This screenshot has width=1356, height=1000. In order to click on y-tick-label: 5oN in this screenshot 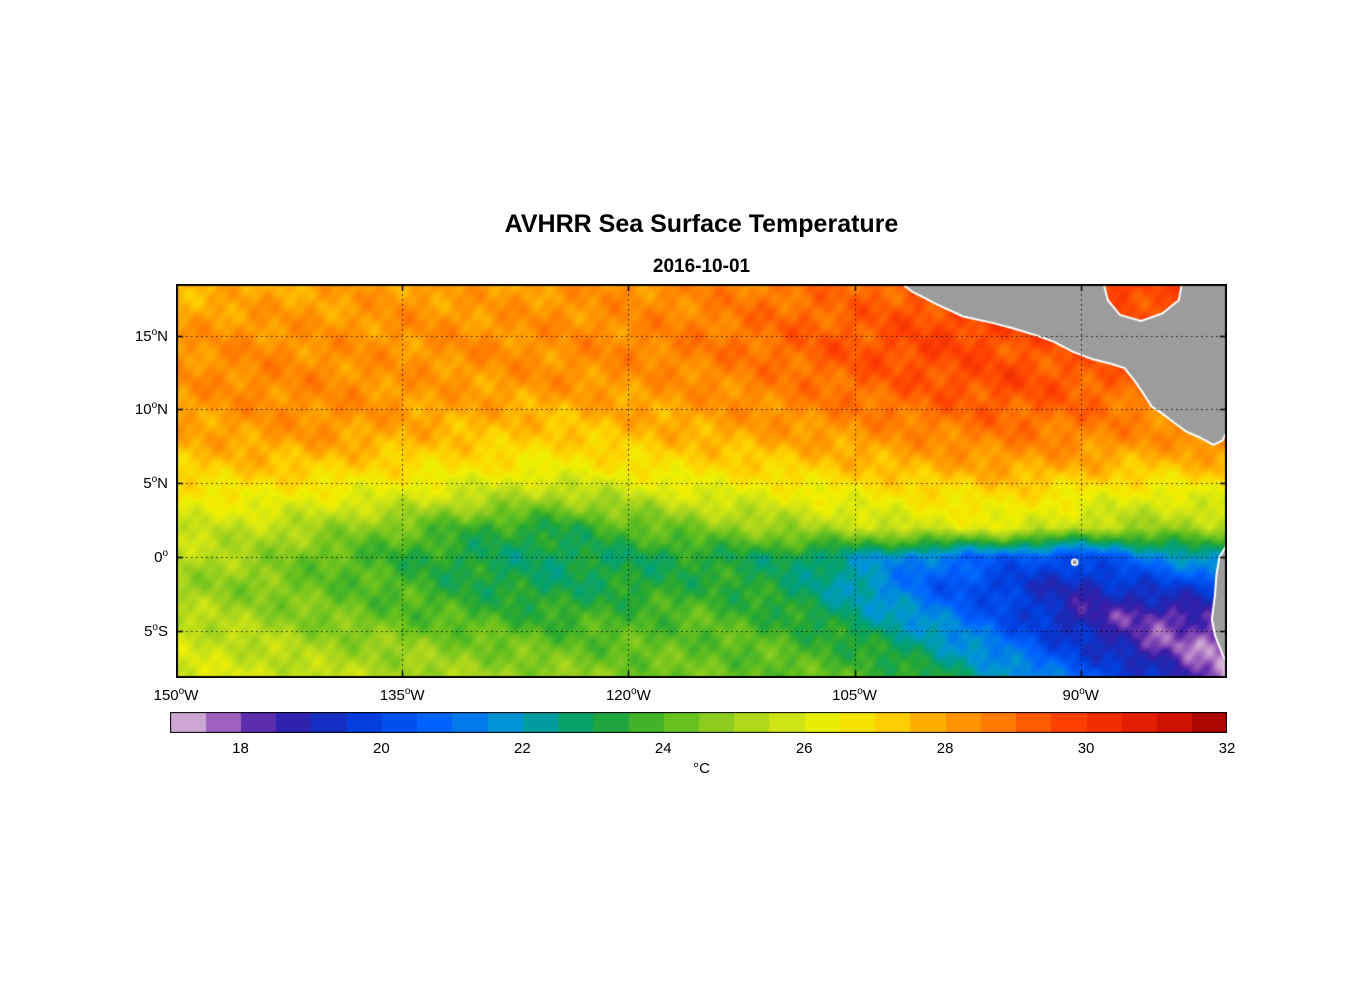, I will do `click(155, 483)`.